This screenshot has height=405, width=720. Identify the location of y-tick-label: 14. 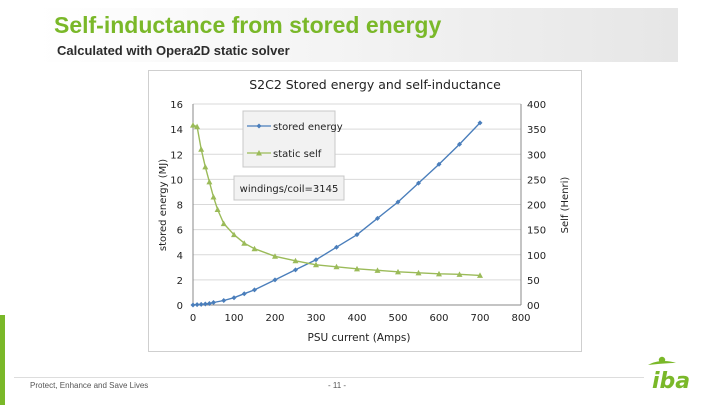
(176, 130).